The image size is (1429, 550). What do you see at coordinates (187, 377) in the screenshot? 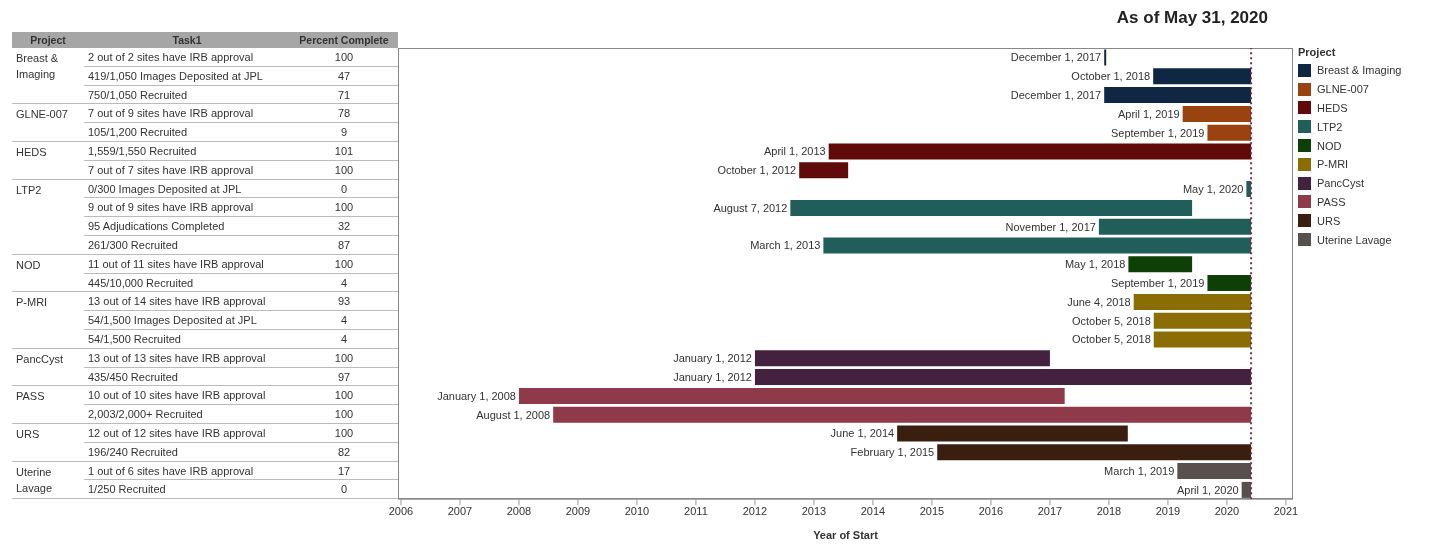
I see `y-tick-label: 435/450 Recruited` at bounding box center [187, 377].